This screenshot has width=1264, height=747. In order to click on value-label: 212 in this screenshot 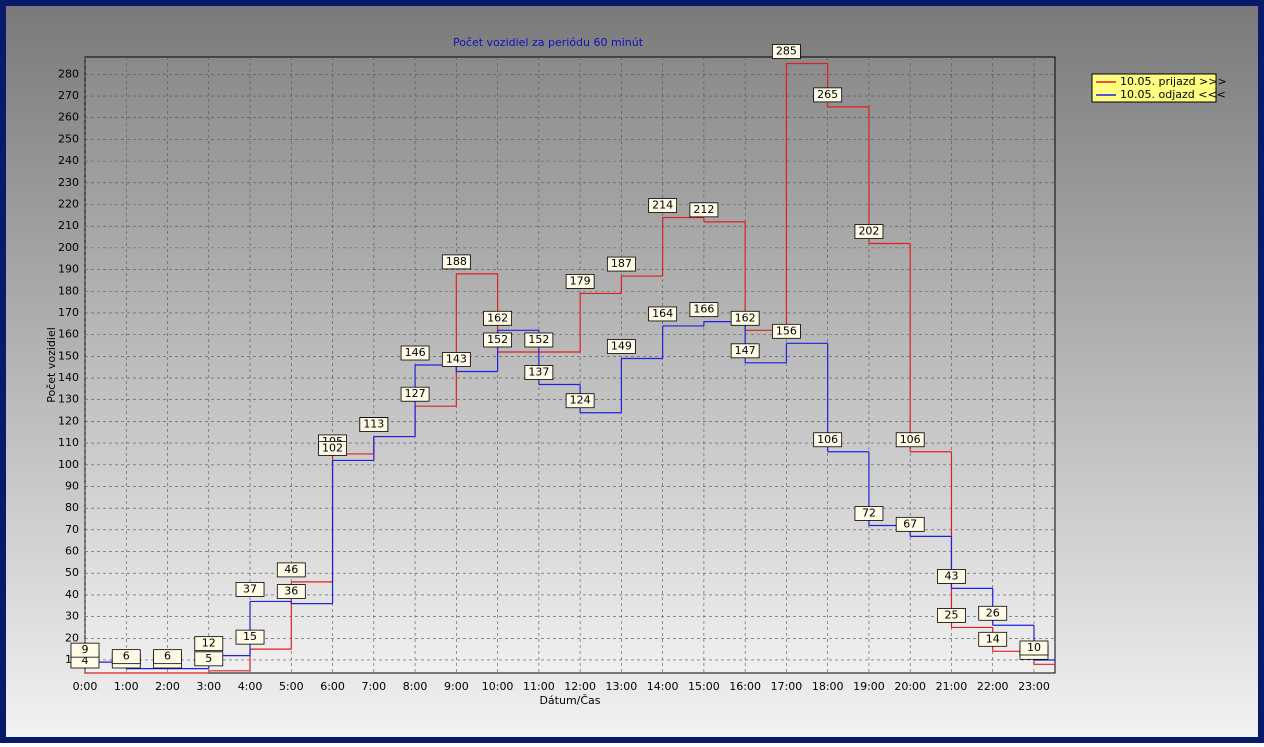, I will do `click(703, 209)`.